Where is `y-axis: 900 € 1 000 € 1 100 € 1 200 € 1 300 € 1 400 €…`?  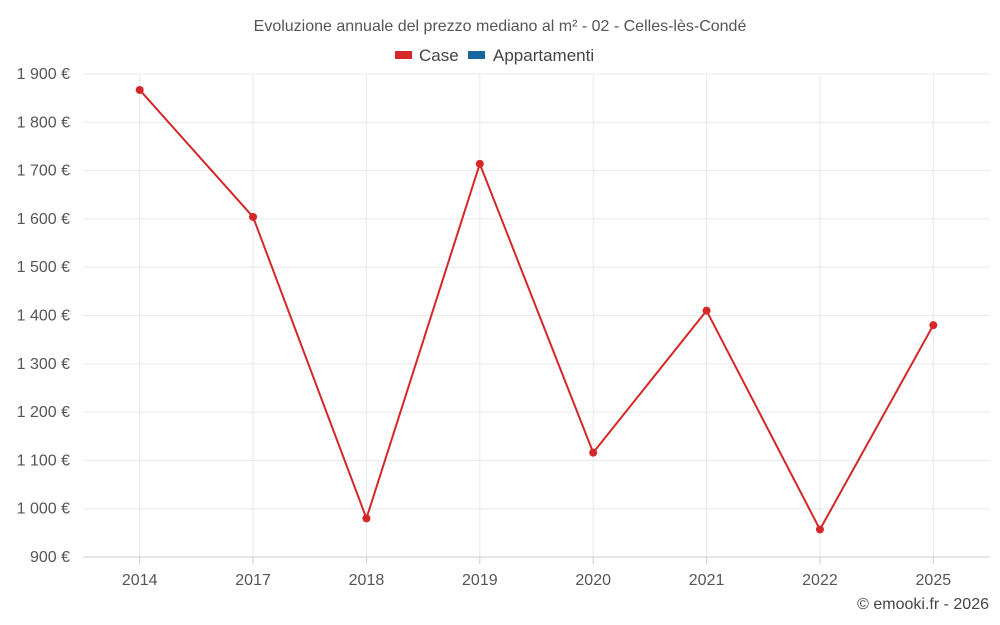
y-axis: 900 € 1 000 € 1 100 € 1 200 € 1 300 € 1 400 €… is located at coordinates (43, 316).